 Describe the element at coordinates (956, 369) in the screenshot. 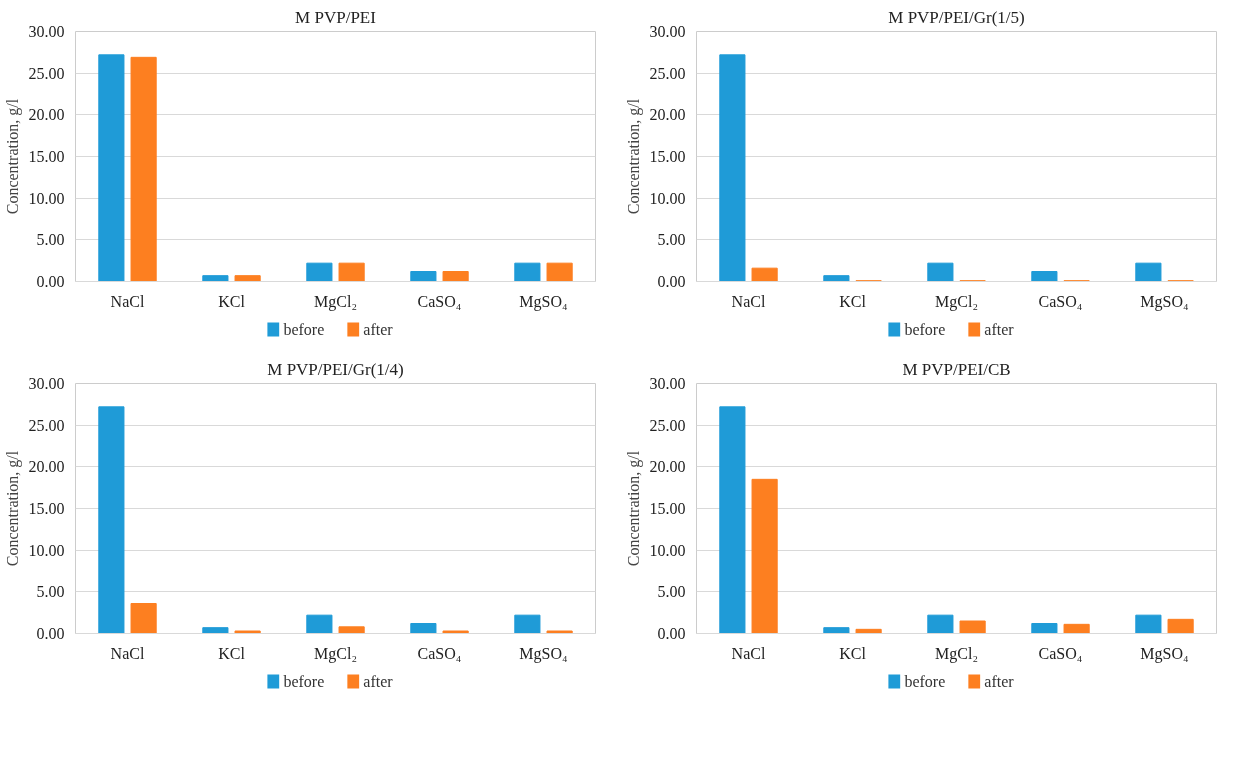

I see `chart-title: M PVP/PEI/CB` at that location.